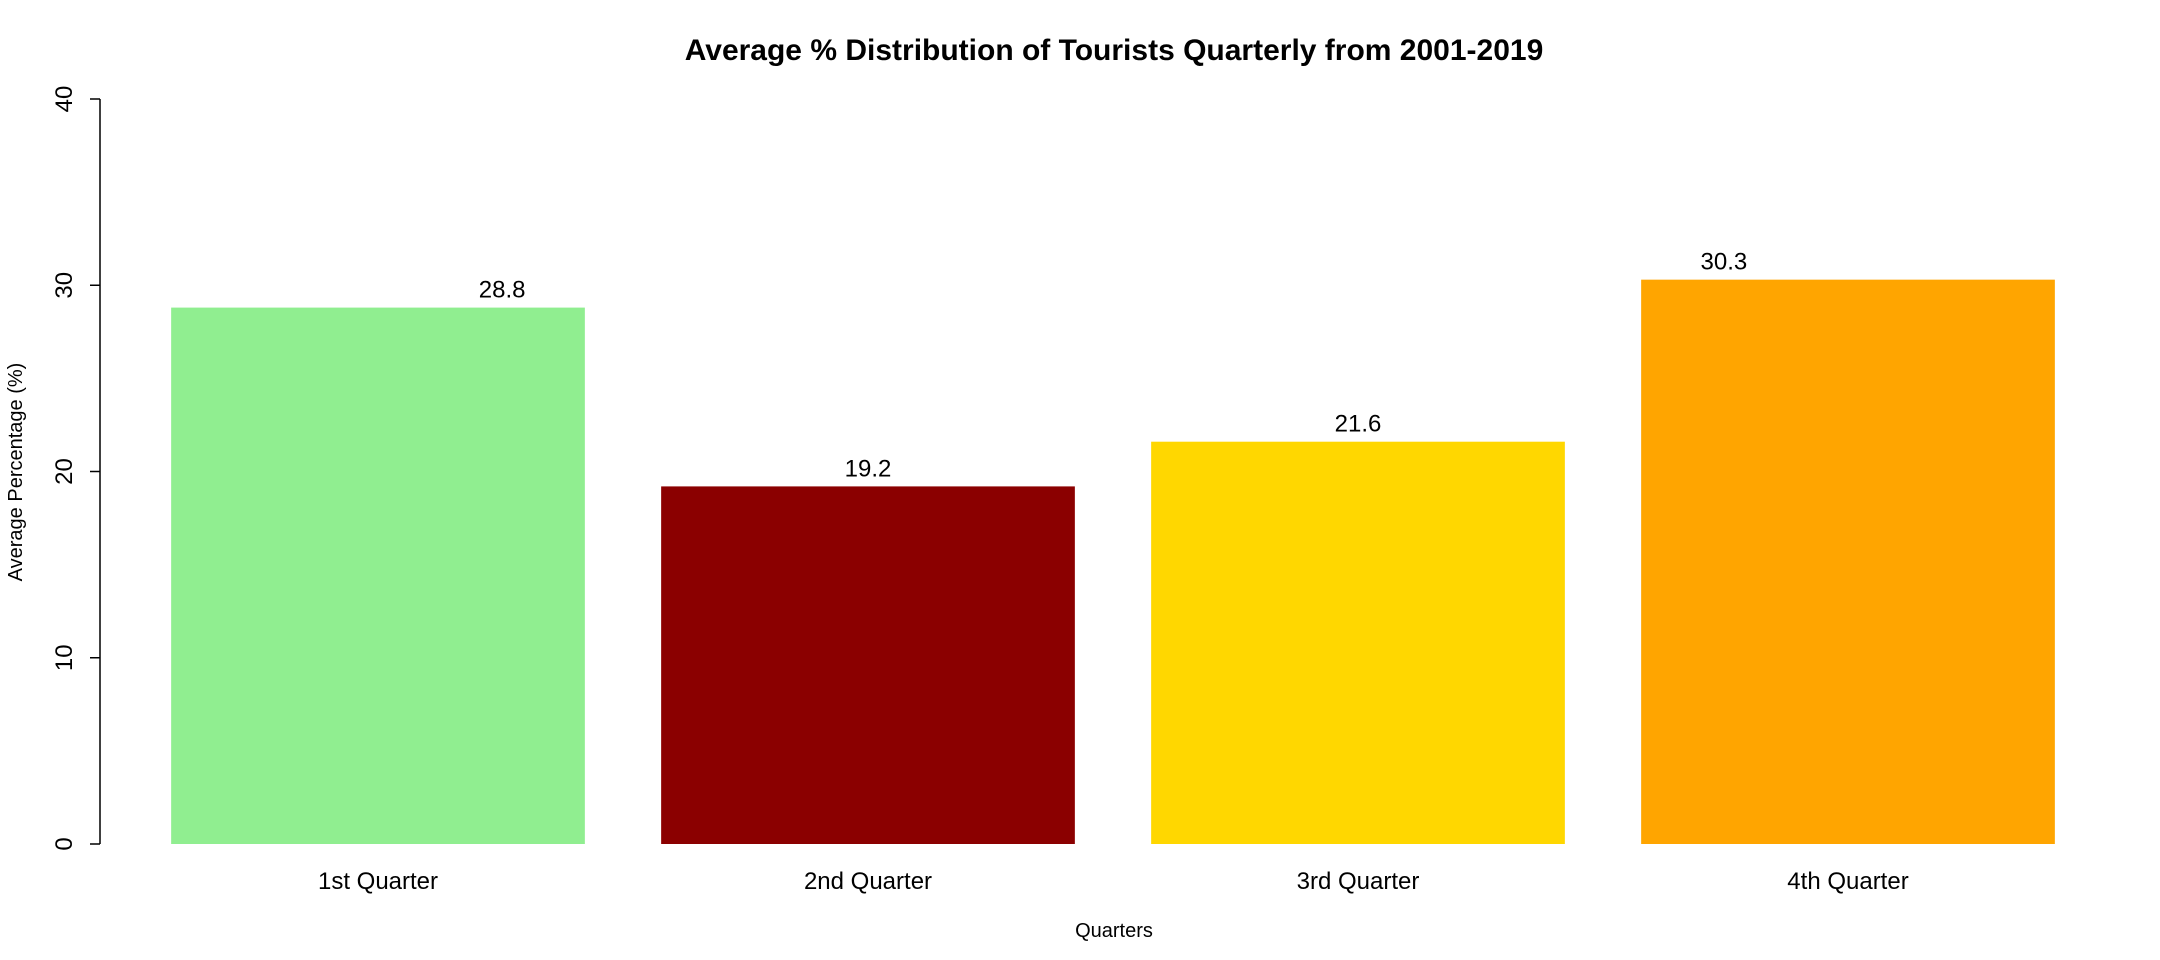  Describe the element at coordinates (868, 881) in the screenshot. I see `x-tick-label: 2nd Quarter` at that location.